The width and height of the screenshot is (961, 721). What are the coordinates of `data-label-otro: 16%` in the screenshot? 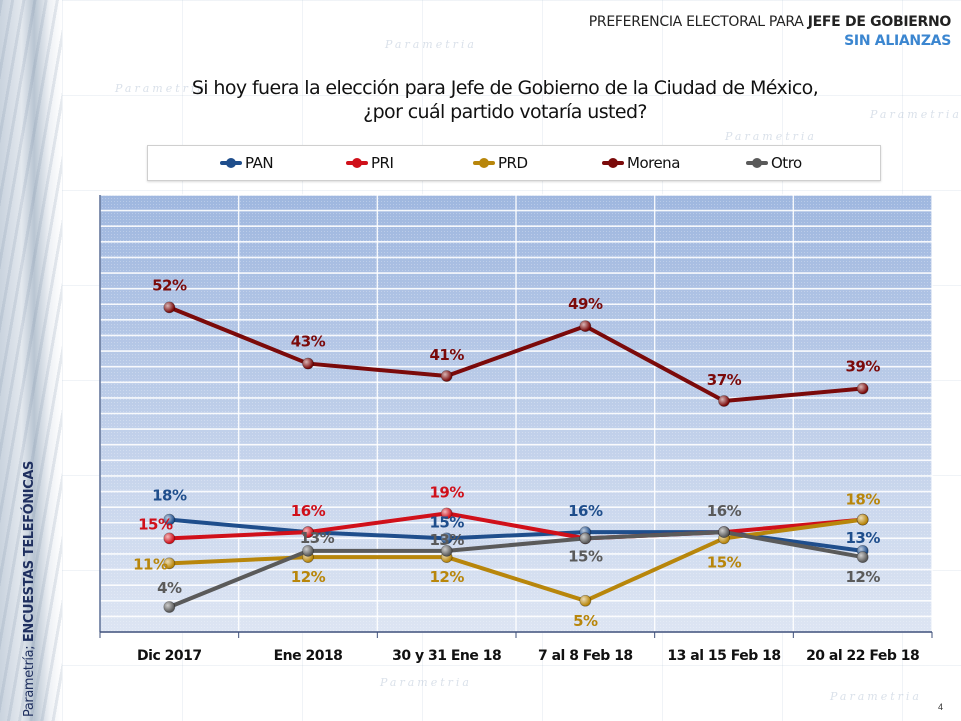 It's located at (724, 511).